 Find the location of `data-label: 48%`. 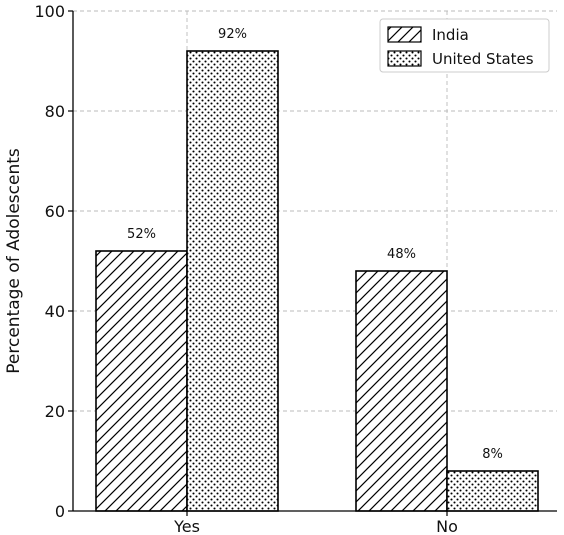

data-label: 48% is located at coordinates (401, 254).